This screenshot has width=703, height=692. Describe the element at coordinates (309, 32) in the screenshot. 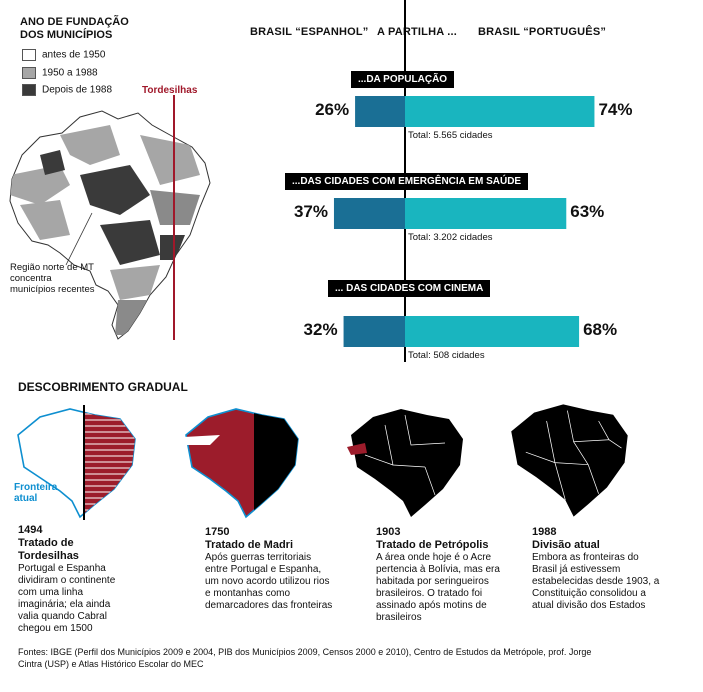

I see `header-left: BRASIL “ESPANHOL”` at that location.